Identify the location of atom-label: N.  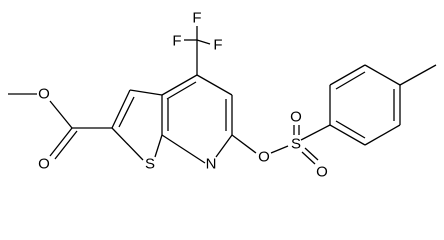
(211, 164).